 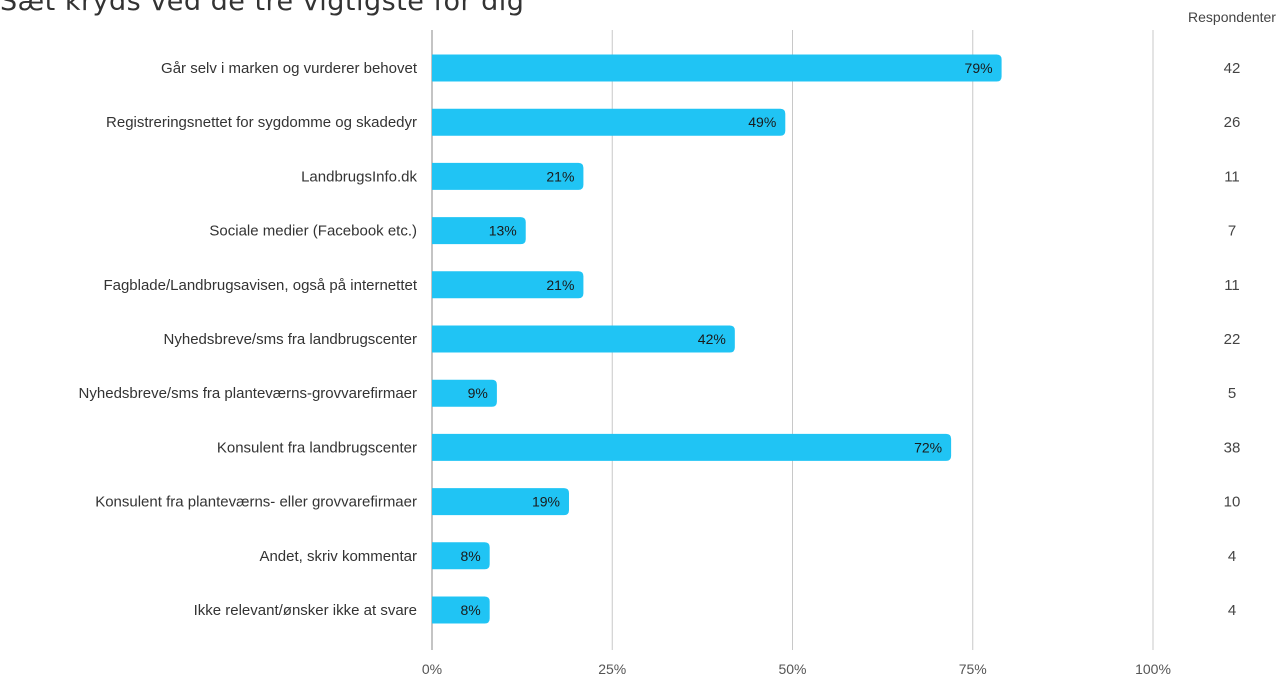 I want to click on bar-value-label: 79%, so click(x=979, y=68).